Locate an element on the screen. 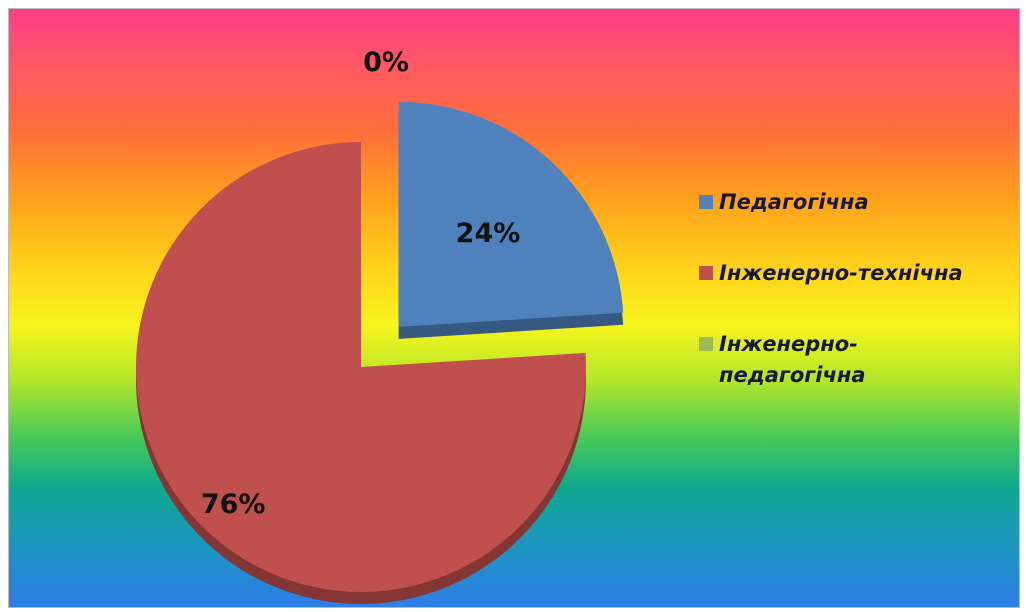 This screenshot has width=1026, height=612. legend-item-pedagogical: Педагогічна is located at coordinates (856, 202).